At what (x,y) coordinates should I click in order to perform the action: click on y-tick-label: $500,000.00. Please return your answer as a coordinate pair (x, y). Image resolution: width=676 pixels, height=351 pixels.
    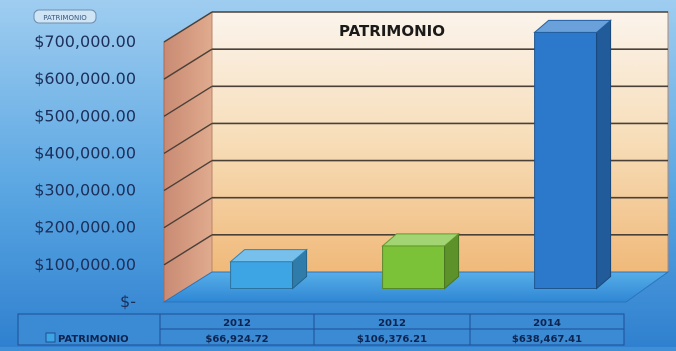
    Looking at the image, I should click on (85, 115).